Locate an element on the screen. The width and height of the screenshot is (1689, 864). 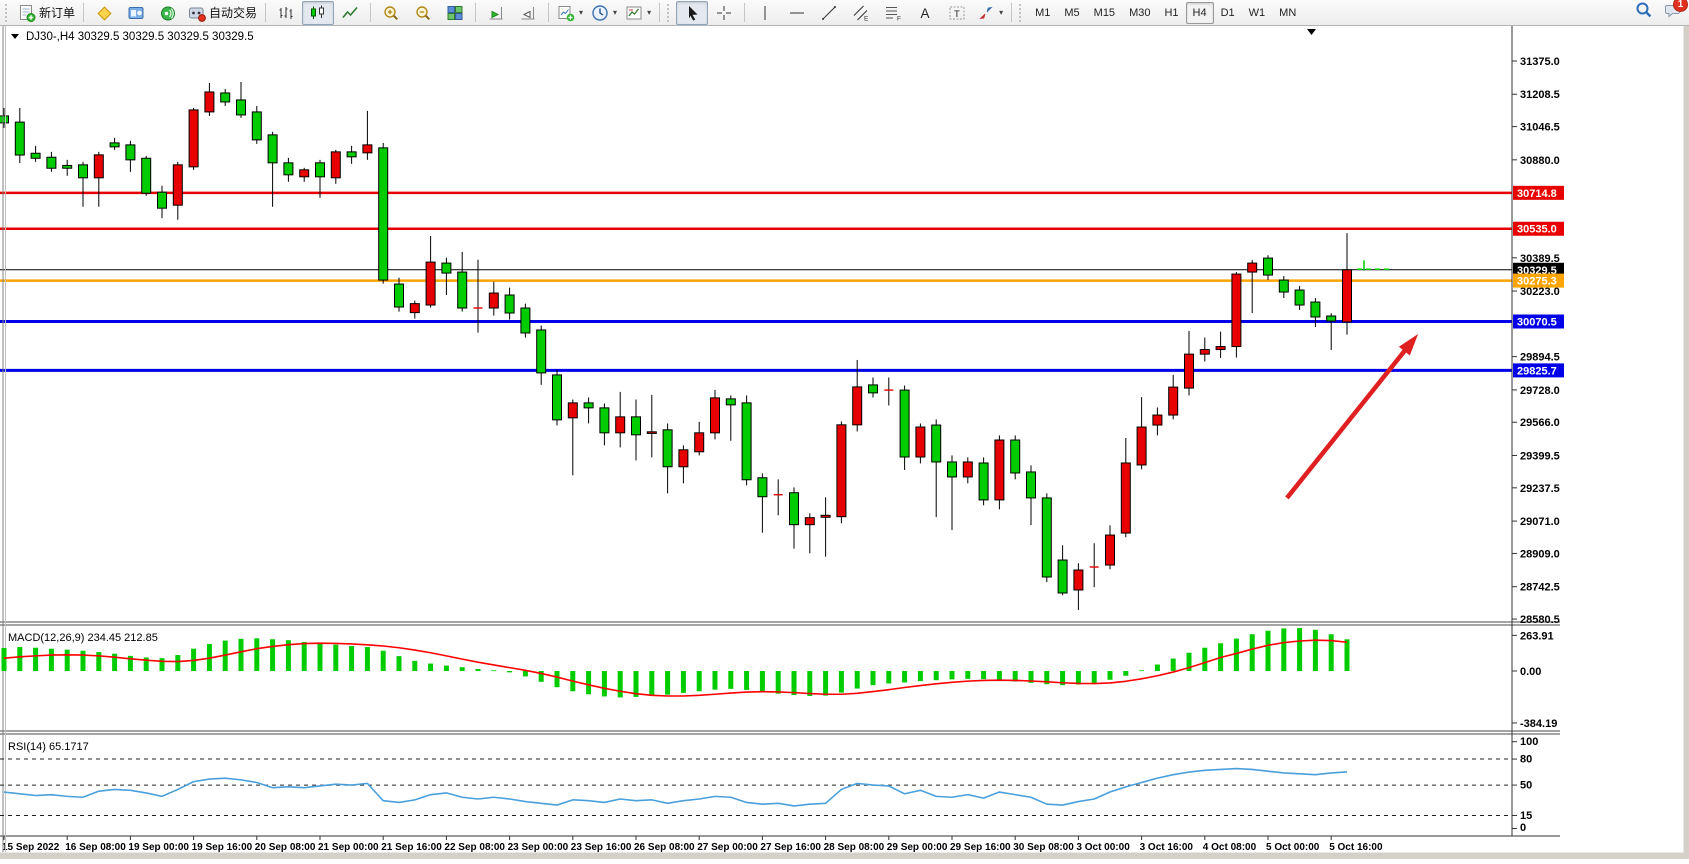
annotations-layer is located at coordinates (1352, 379).